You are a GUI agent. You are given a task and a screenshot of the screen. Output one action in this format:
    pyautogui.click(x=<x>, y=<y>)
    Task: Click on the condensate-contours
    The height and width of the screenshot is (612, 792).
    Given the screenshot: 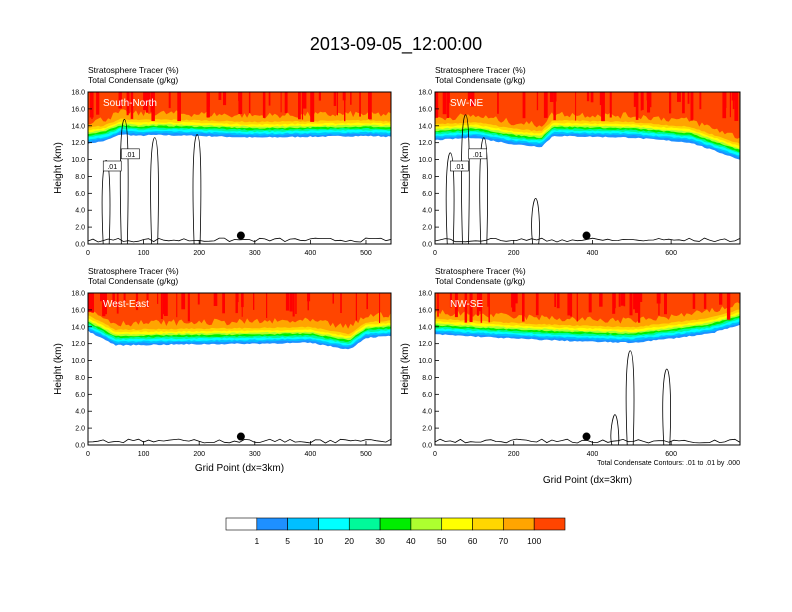 What is the action you would take?
    pyautogui.click(x=239, y=441)
    